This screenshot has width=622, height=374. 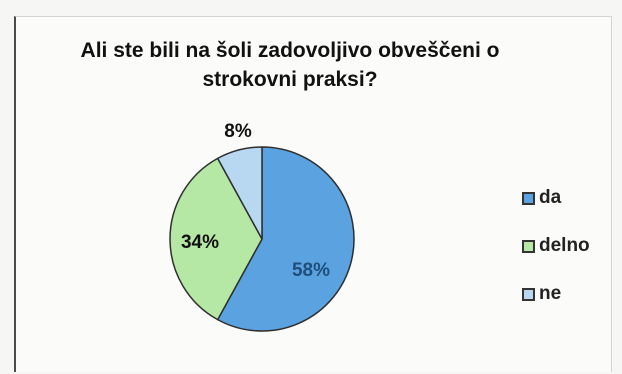 I want to click on legend-label-delno: delno, so click(x=564, y=245).